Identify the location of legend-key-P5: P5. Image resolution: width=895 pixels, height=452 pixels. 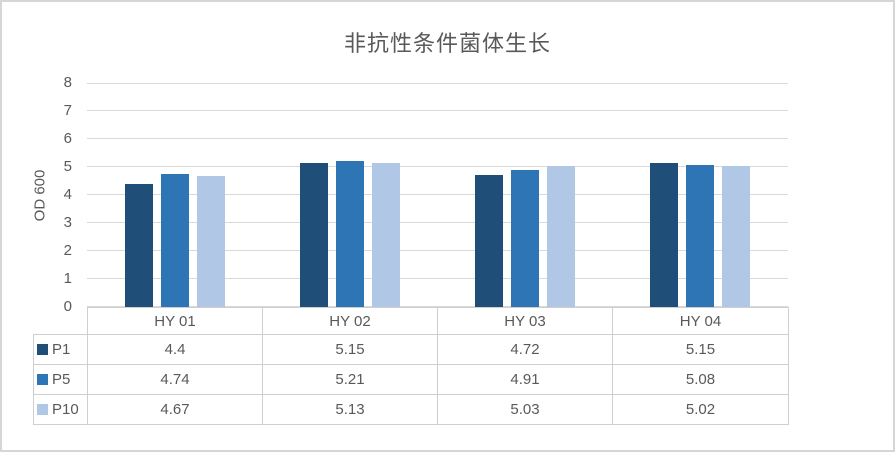
(60, 379).